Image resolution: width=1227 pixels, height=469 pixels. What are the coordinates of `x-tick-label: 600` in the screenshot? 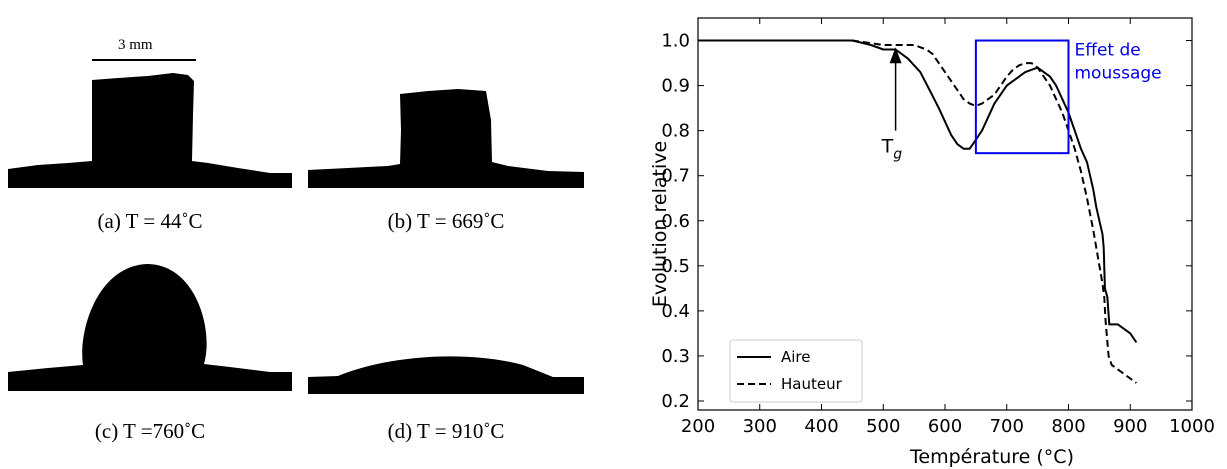 It's located at (945, 426).